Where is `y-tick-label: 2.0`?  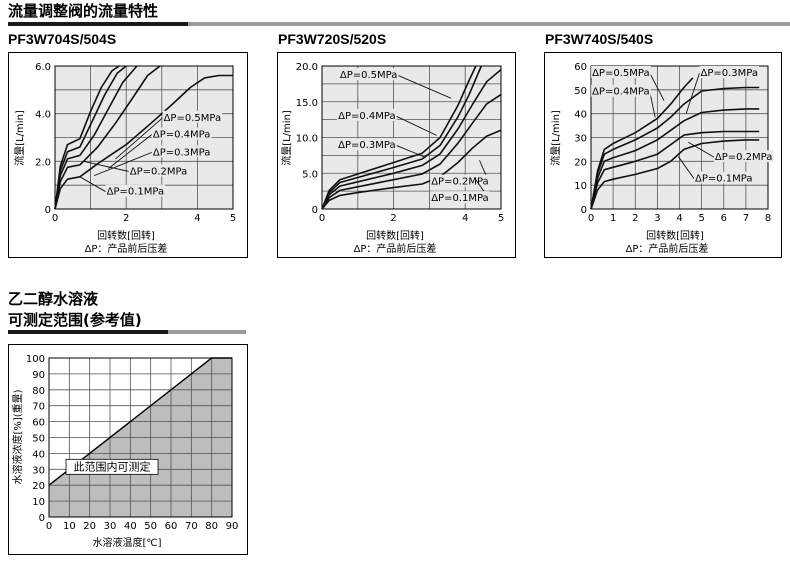
y-tick-label: 2.0 is located at coordinates (43, 162).